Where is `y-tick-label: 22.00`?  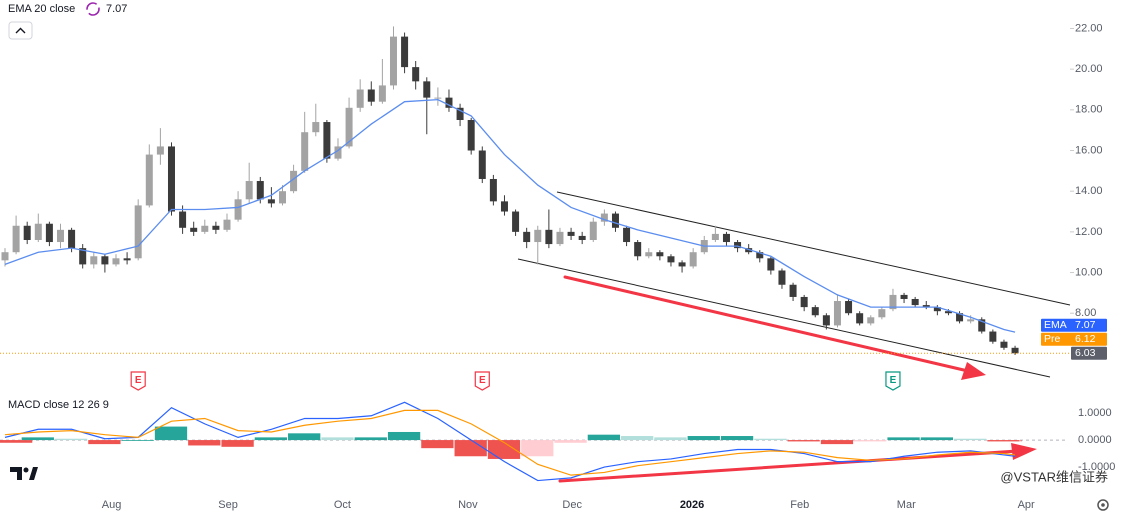 y-tick-label: 22.00 is located at coordinates (1089, 28).